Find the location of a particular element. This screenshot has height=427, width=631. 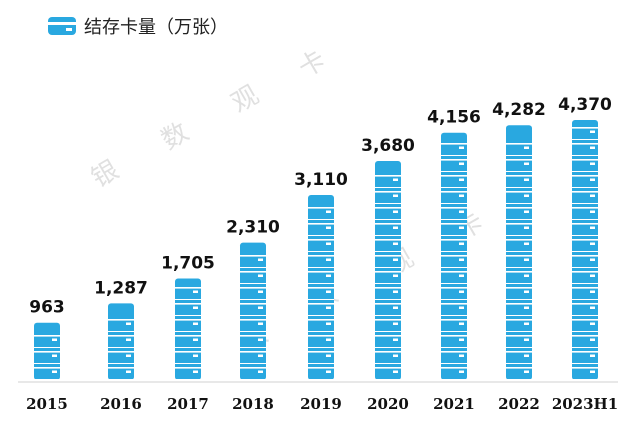

x-tick-2016: 2016 is located at coordinates (121, 404).